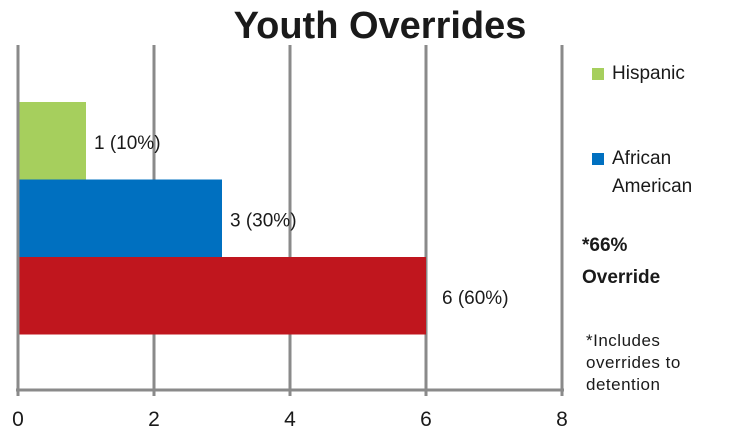 The height and width of the screenshot is (438, 733). I want to click on x-tick-labels: 0 2 4 6 8, so click(290, 419).